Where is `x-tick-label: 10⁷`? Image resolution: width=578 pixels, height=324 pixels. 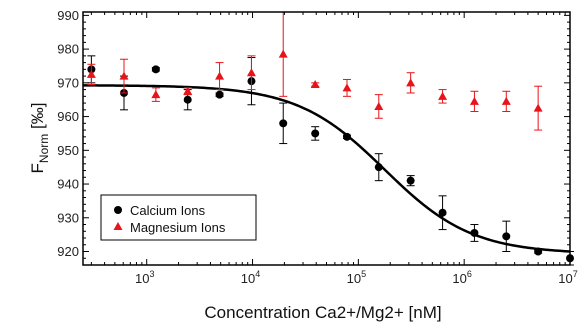 x-tick-label: 10⁷ is located at coordinates (567, 277).